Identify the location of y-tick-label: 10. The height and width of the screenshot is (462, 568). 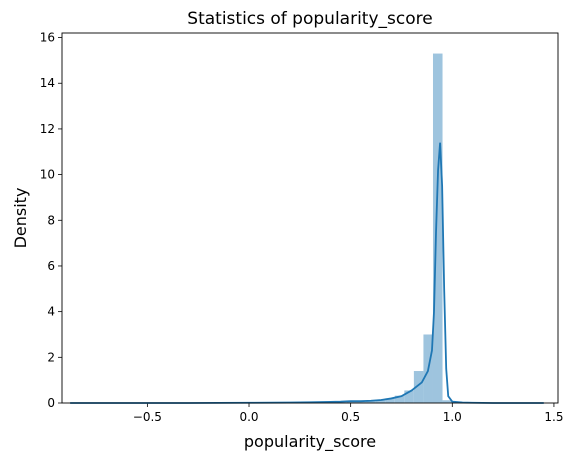
(47, 175).